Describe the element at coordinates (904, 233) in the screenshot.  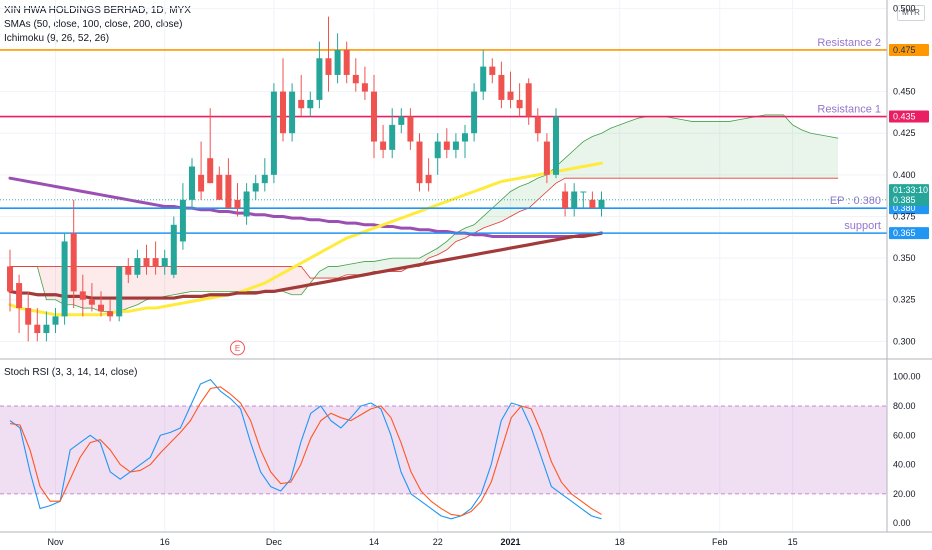
I see `support-badge-text: 0.365` at that location.